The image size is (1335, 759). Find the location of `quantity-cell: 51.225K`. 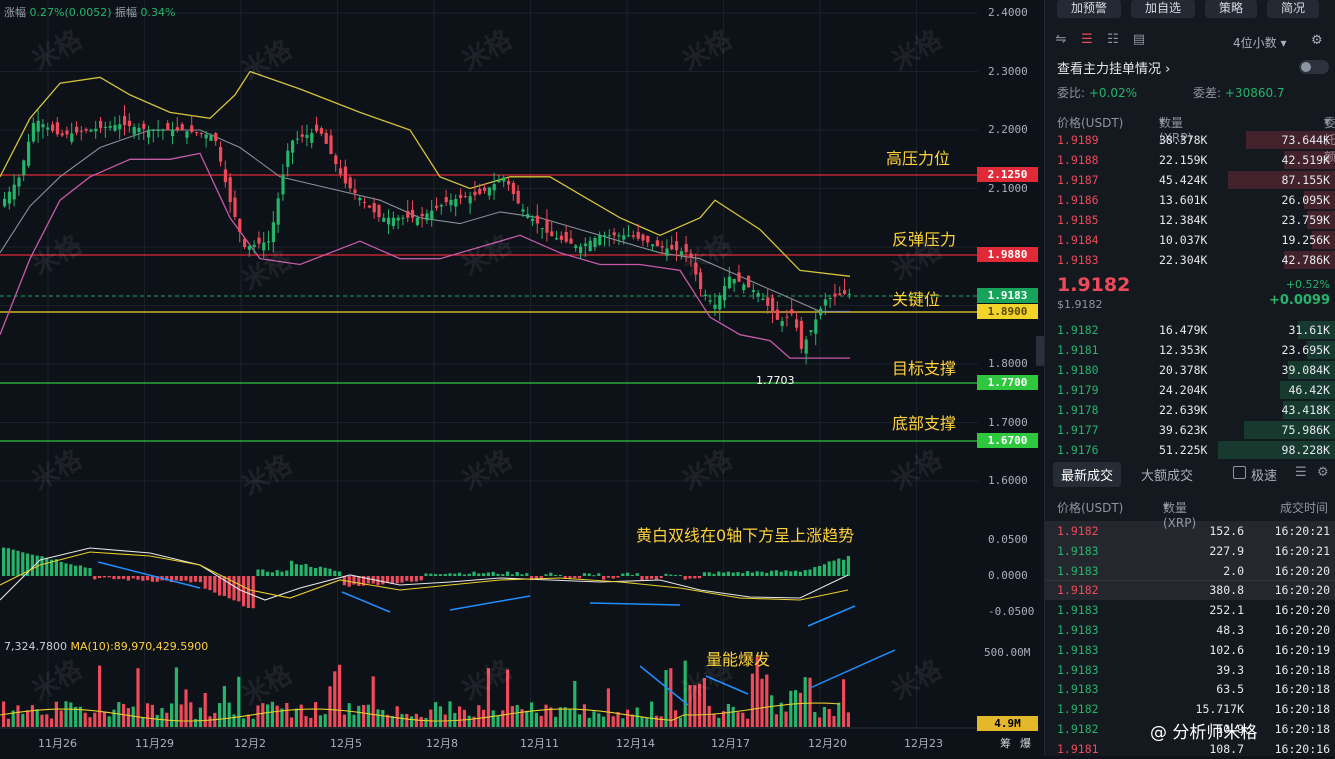

quantity-cell: 51.225K is located at coordinates (1183, 450).